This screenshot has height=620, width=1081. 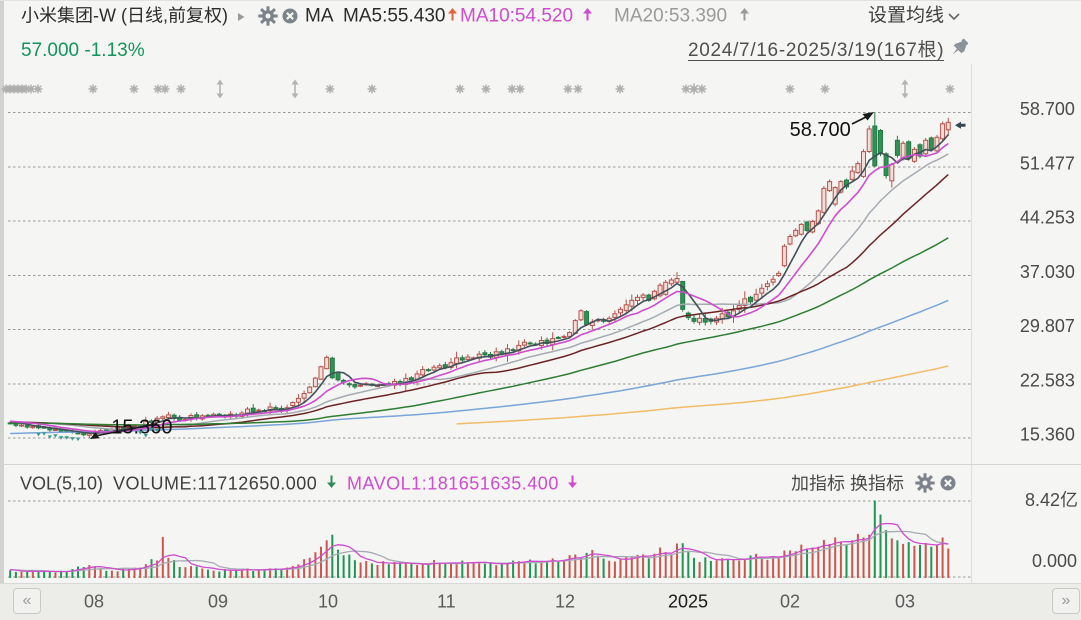 I want to click on svg-text: 51.477, so click(x=1047, y=163).